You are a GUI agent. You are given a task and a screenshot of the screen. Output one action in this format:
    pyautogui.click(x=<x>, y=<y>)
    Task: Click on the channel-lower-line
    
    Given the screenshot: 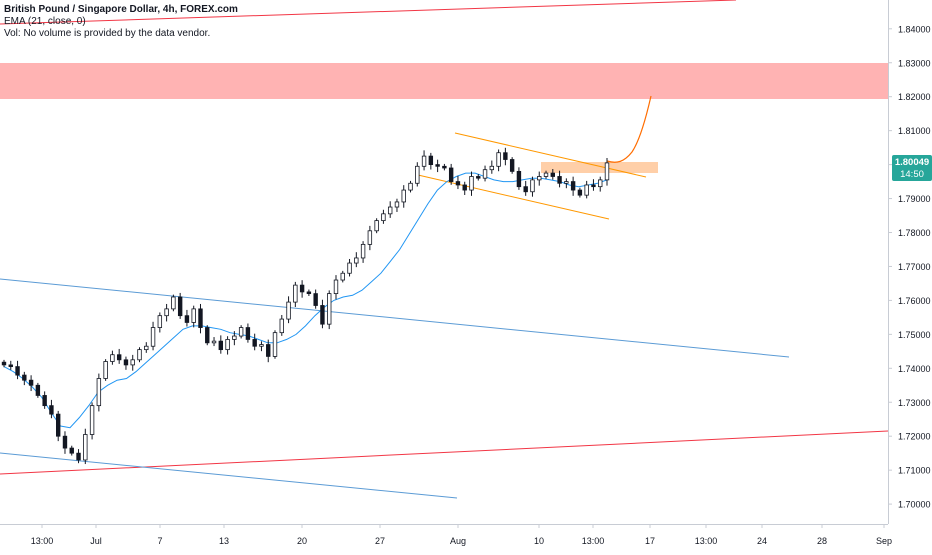 What is the action you would take?
    pyautogui.click(x=513, y=197)
    